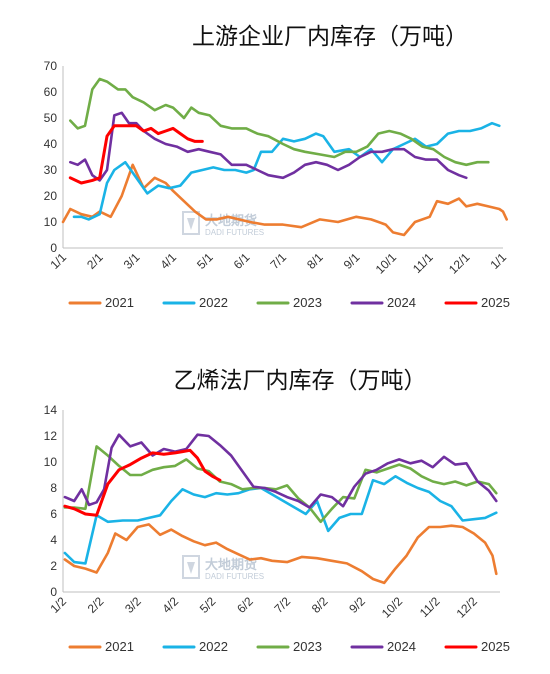  Describe the element at coordinates (283, 605) in the screenshot. I see `x-tick-label: 7/2` at that location.